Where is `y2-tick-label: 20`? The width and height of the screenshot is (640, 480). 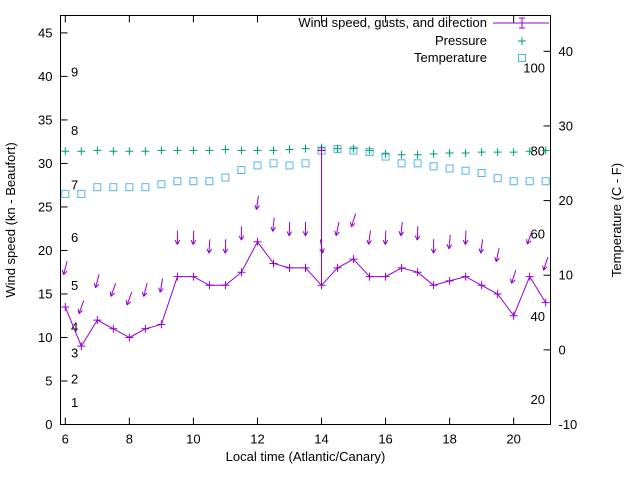
y2-tick-label: 20 is located at coordinates (566, 200).